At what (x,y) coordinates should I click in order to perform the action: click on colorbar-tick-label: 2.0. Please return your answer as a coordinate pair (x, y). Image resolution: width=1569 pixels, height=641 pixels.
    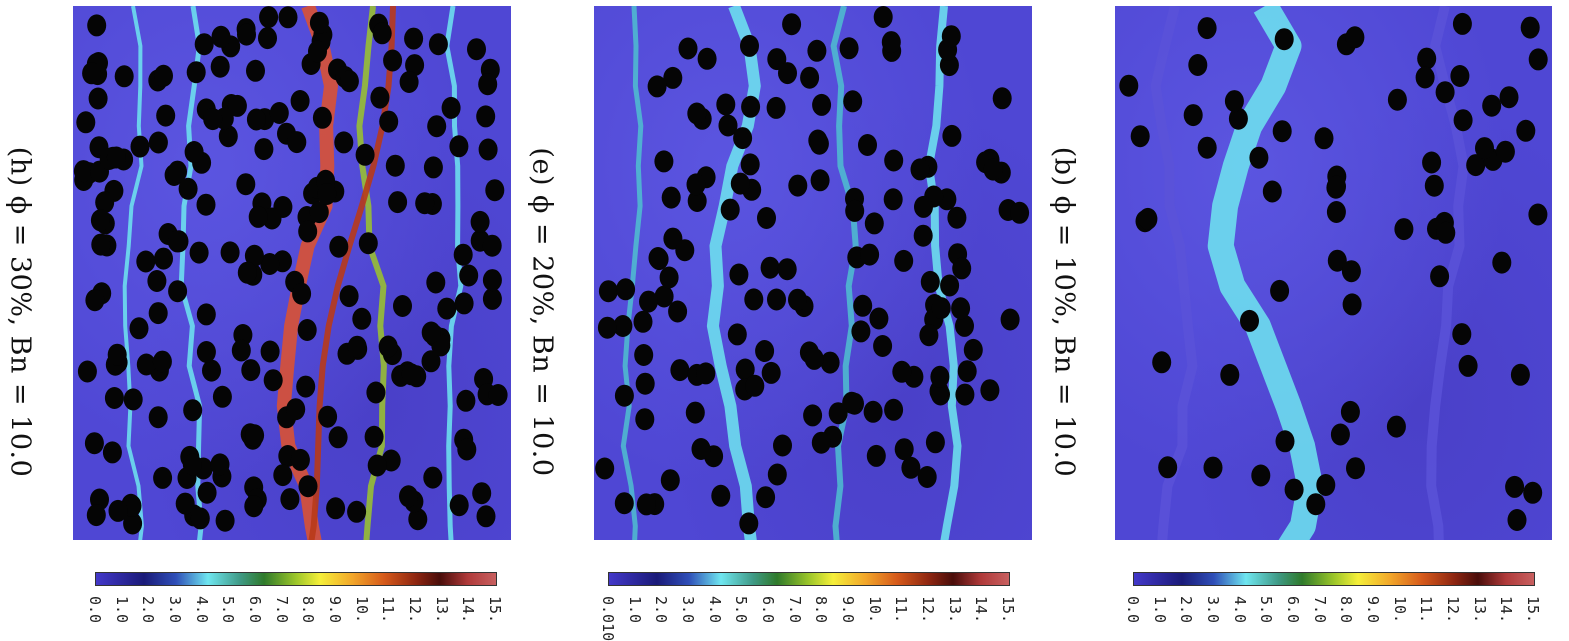
    Looking at the image, I should click on (661, 610).